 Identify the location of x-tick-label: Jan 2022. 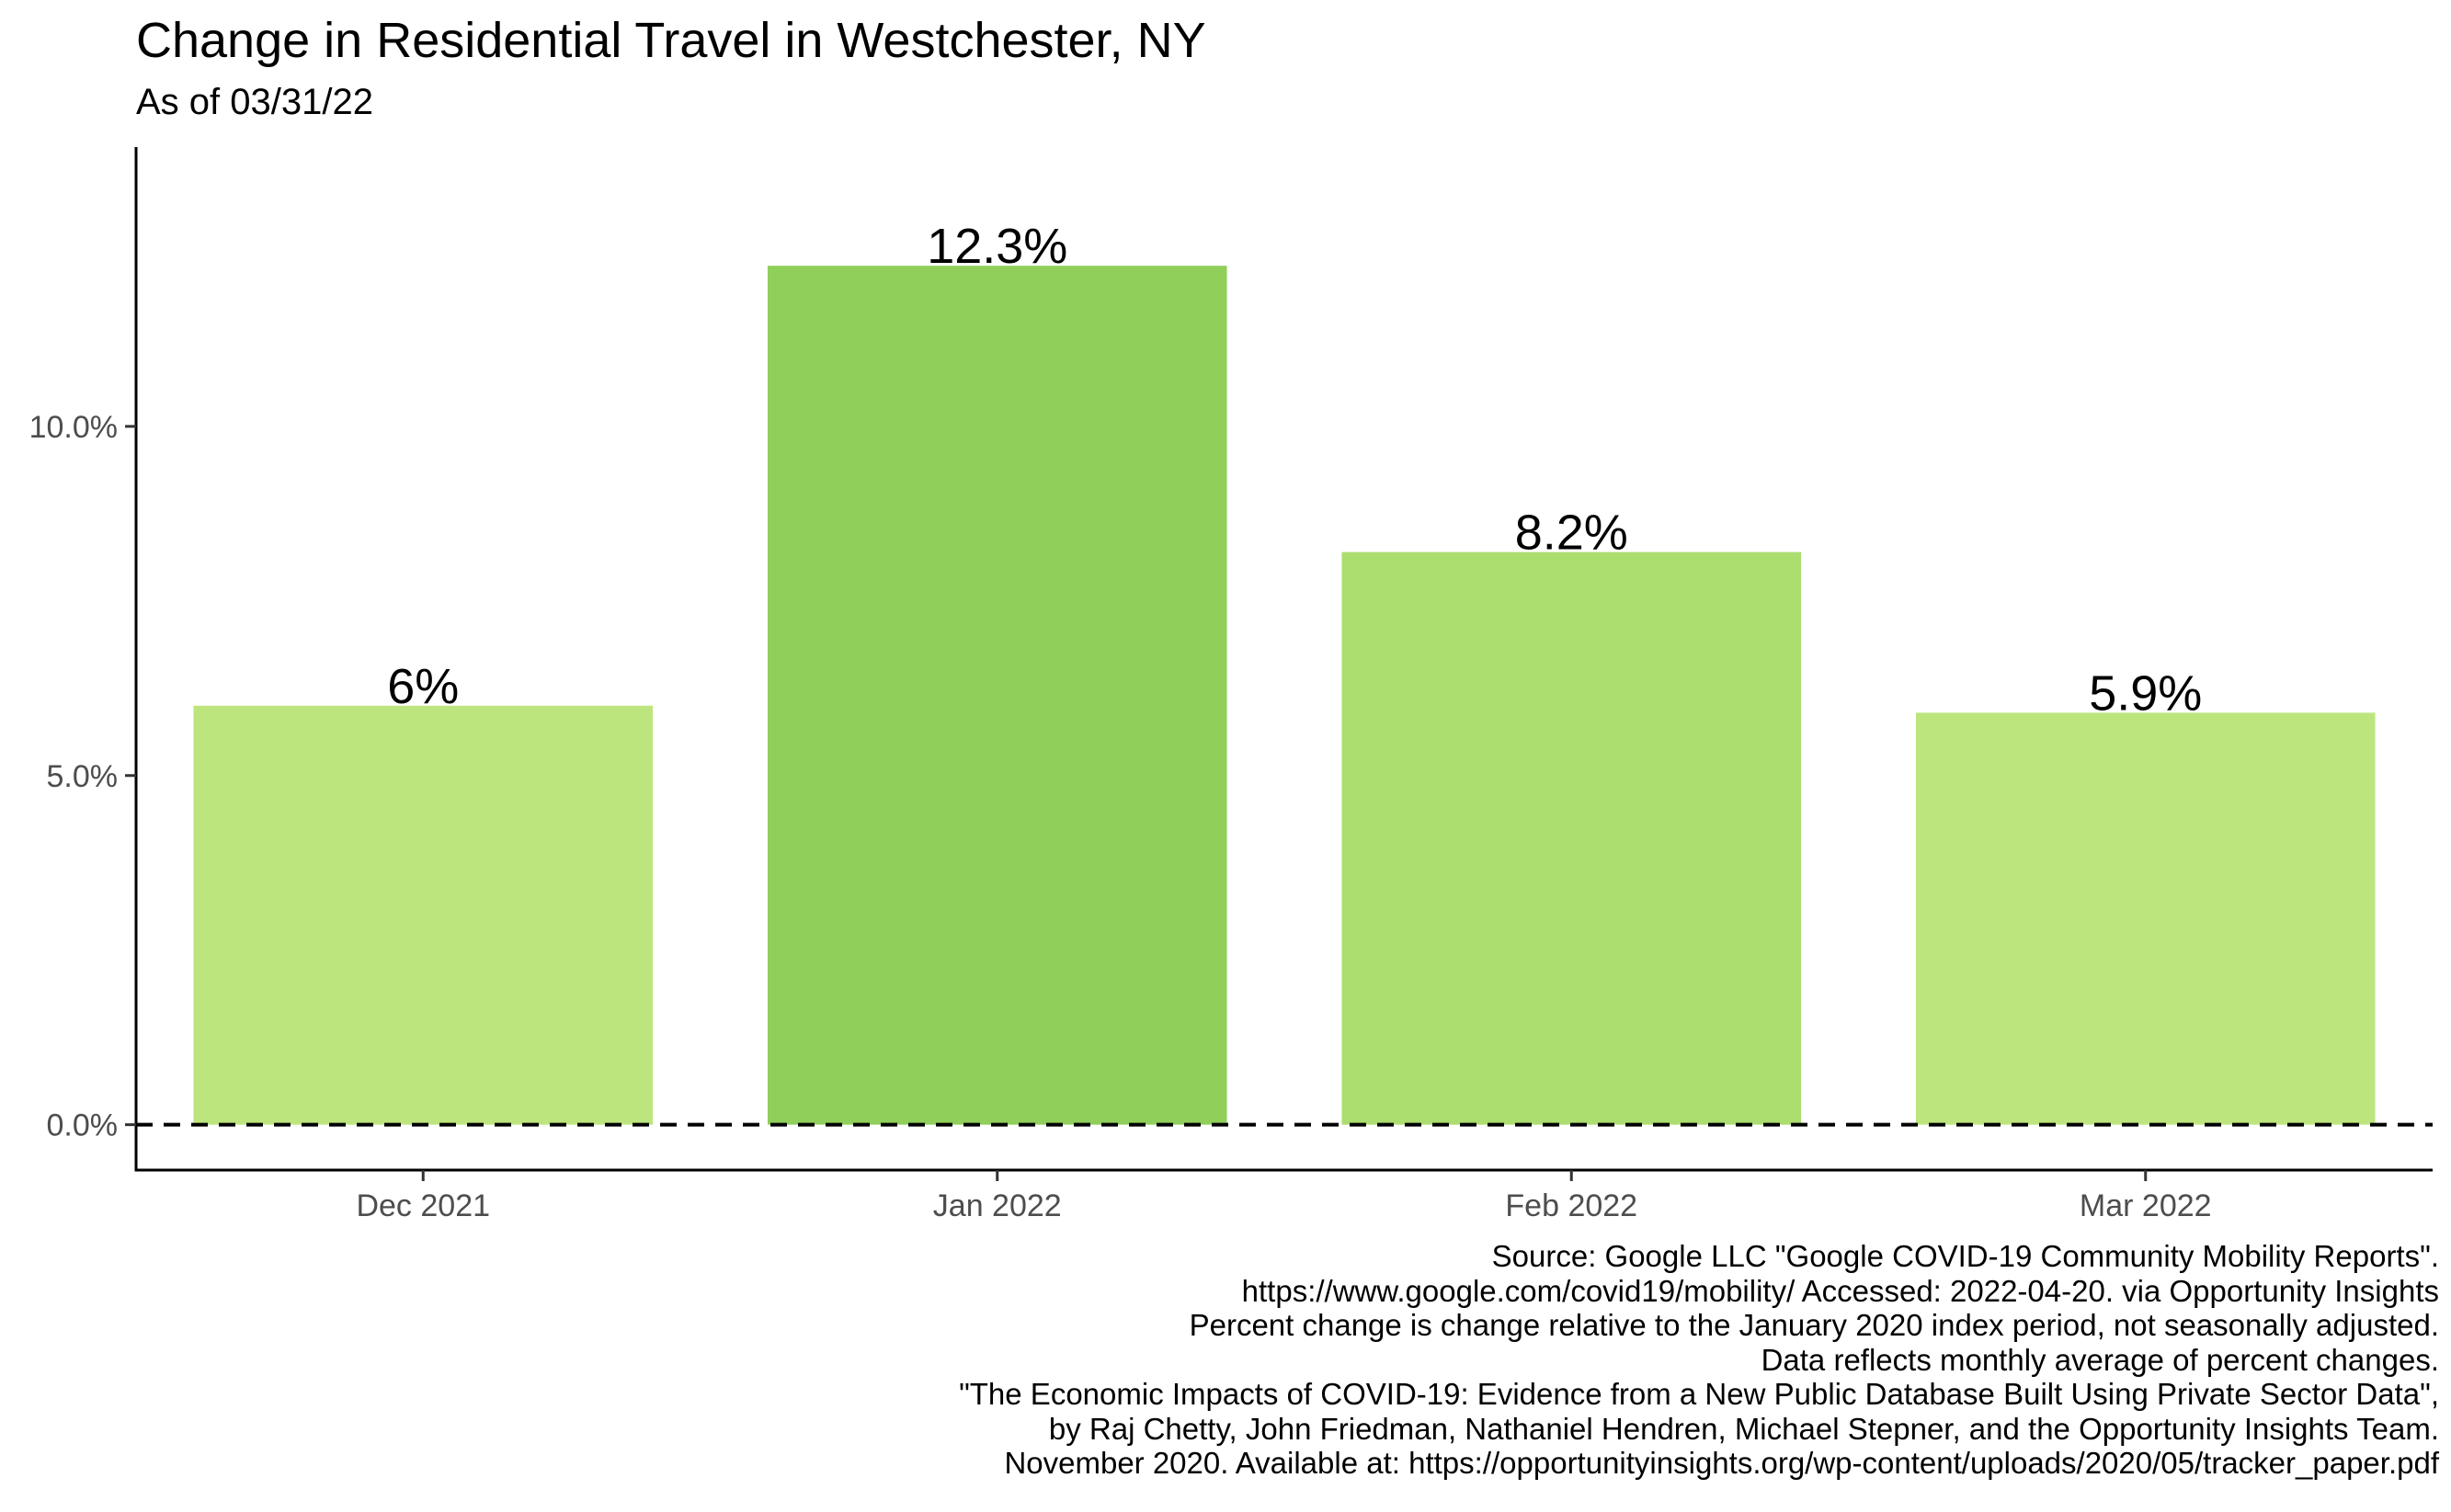
(997, 1205).